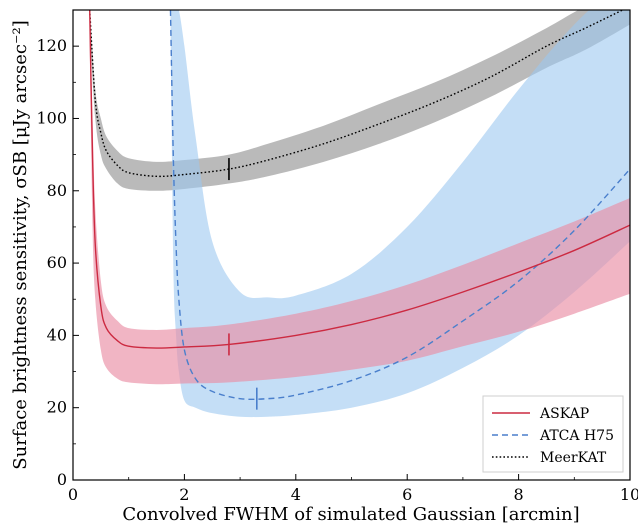  Describe the element at coordinates (564, 414) in the screenshot. I see `legend-label-askap: ASKAP` at that location.